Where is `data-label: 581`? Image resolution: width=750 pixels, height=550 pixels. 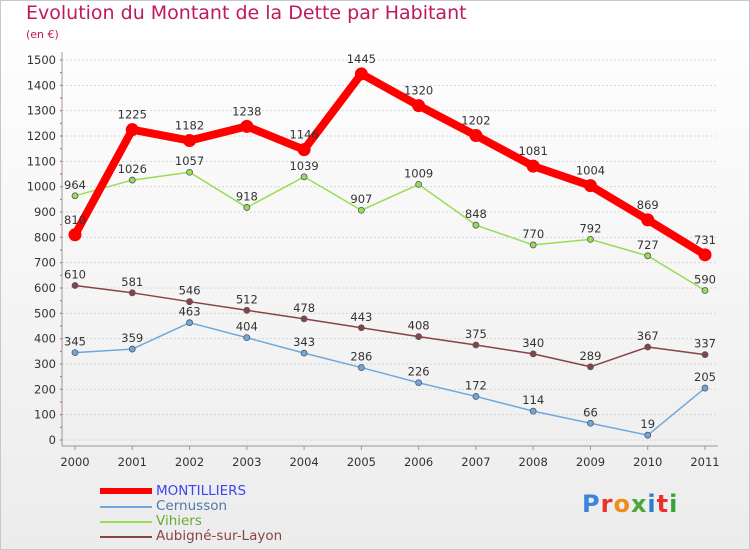 data-label: 581 is located at coordinates (132, 282).